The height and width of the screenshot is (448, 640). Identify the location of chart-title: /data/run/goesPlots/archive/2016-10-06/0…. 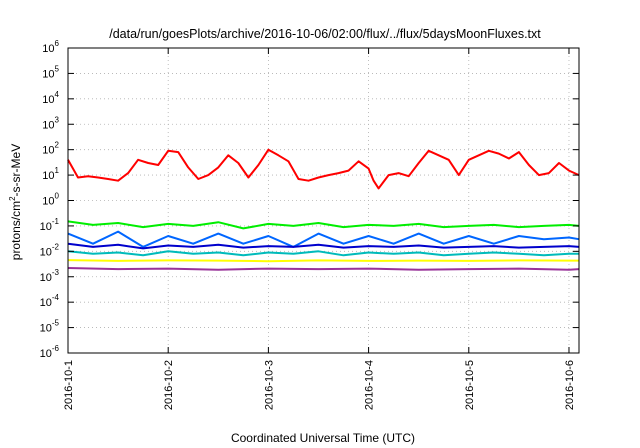
(325, 34).